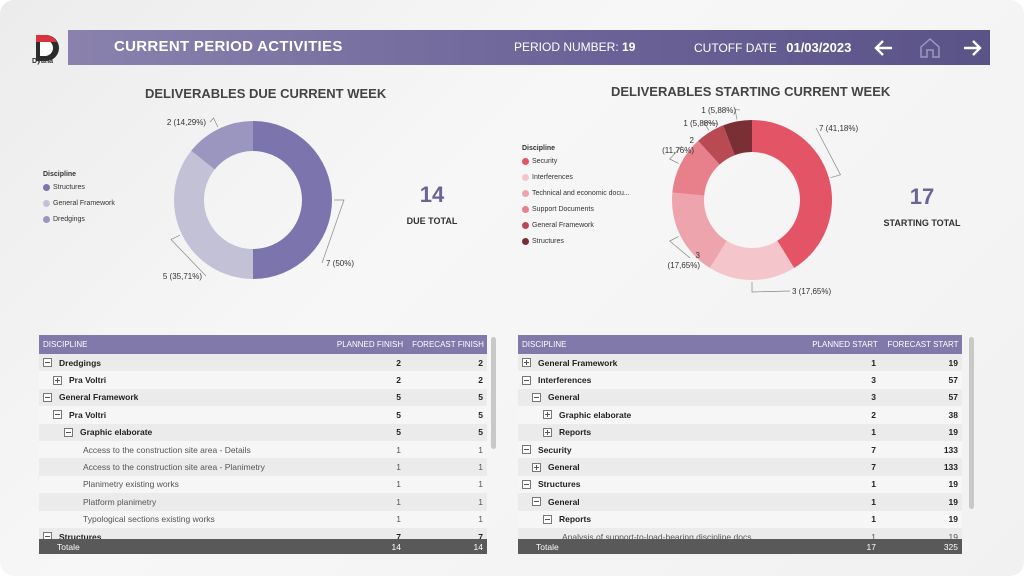 This screenshot has width=1024, height=576. I want to click on row-label: Planimetry existing works, so click(181, 484).